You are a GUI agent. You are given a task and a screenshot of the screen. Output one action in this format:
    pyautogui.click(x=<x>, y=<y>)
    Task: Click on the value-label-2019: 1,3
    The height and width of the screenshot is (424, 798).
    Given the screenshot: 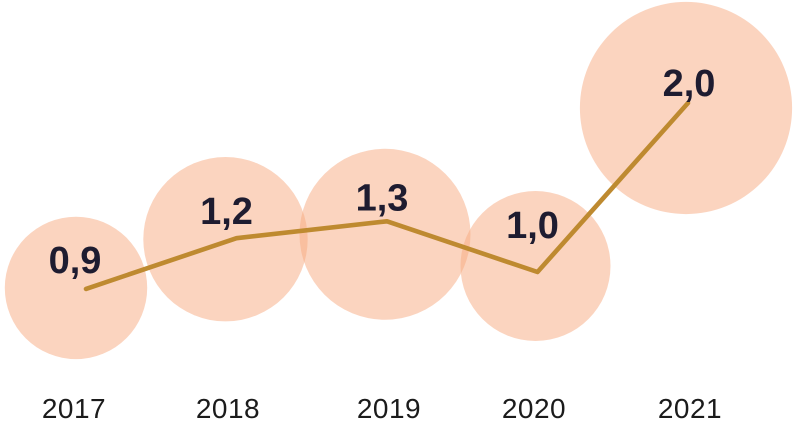 What is the action you would take?
    pyautogui.click(x=382, y=198)
    